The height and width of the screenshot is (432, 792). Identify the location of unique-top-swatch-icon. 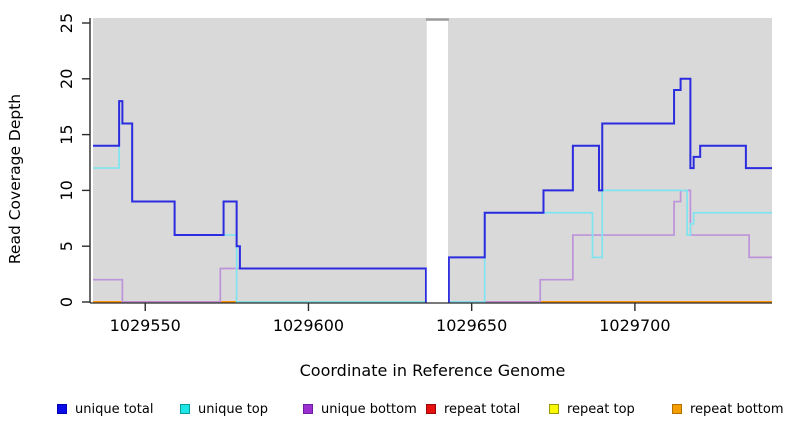
(185, 409).